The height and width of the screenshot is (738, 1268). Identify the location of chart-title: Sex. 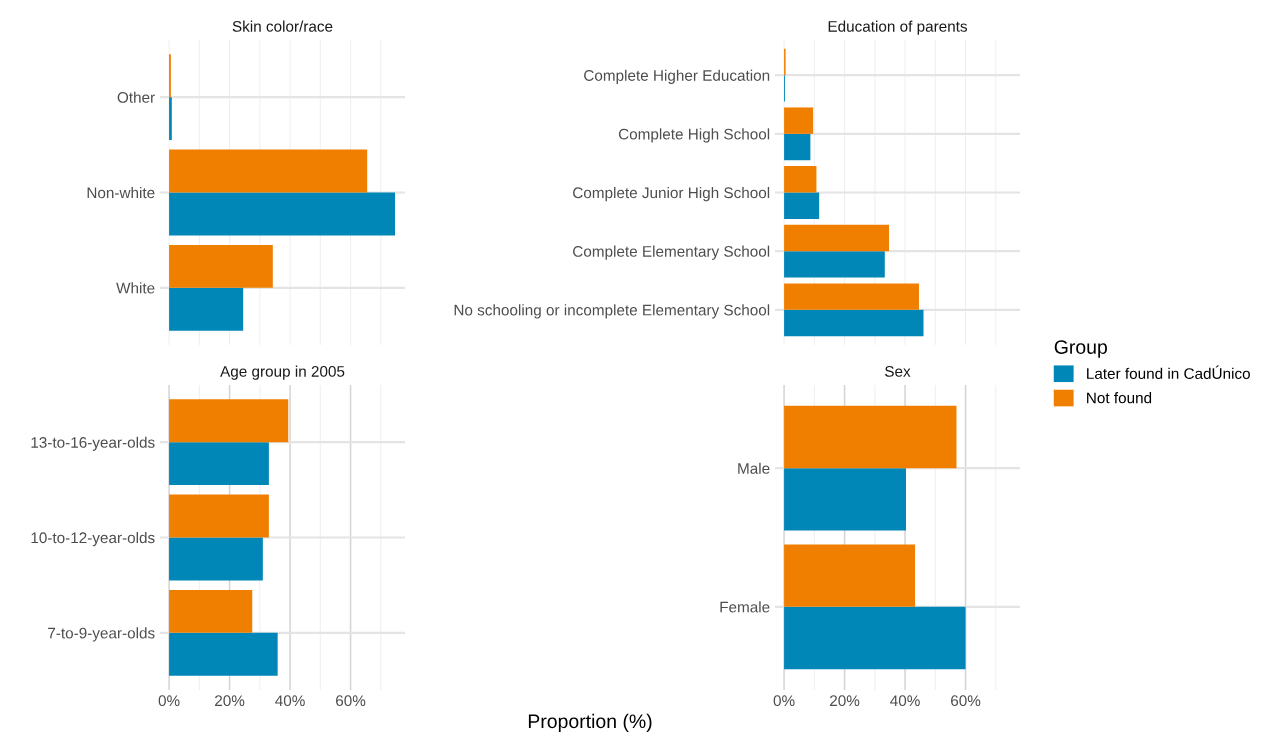
(898, 371).